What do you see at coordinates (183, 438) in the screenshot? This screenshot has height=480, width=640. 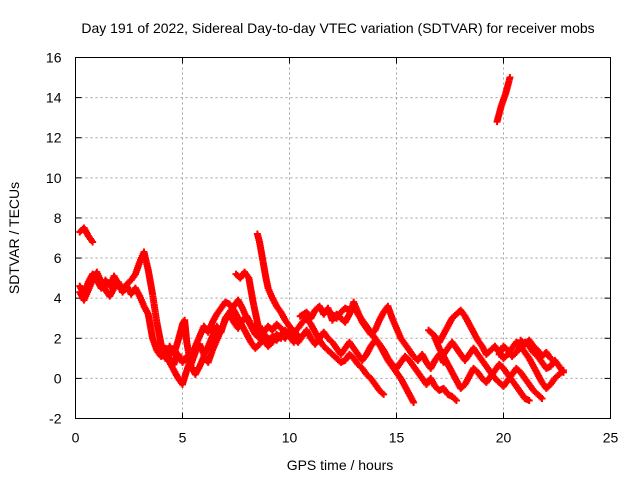 I see `x-tick-label: 5` at bounding box center [183, 438].